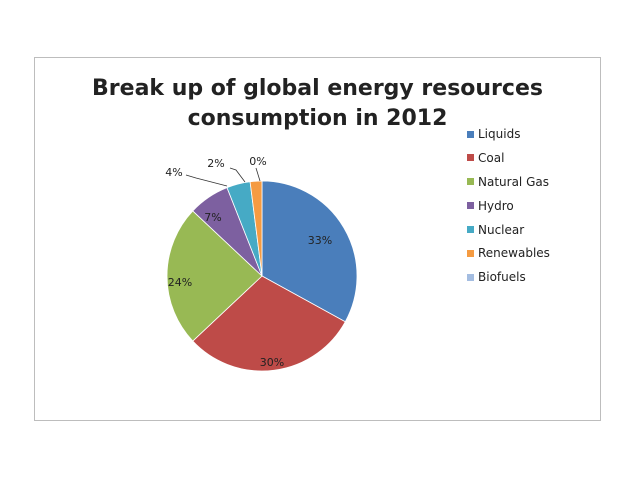 The image size is (638, 479). I want to click on legend-item-nuclear: Nuclear, so click(517, 230).